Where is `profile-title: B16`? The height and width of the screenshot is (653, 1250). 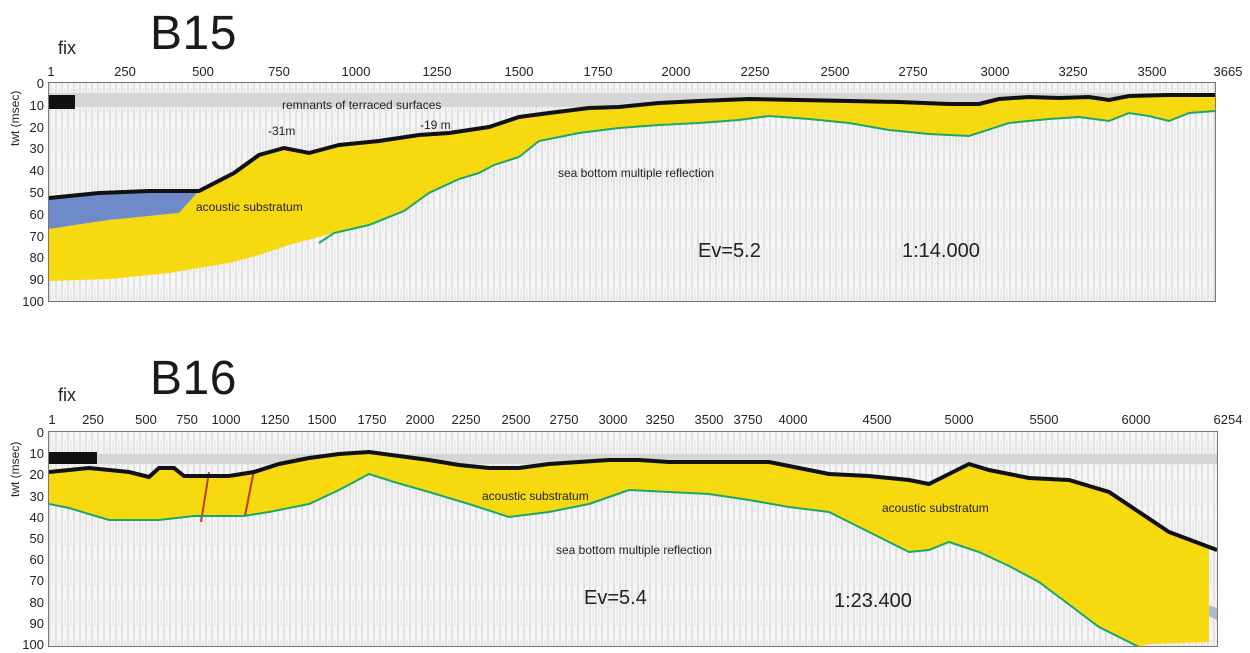 profile-title: B16 is located at coordinates (193, 378).